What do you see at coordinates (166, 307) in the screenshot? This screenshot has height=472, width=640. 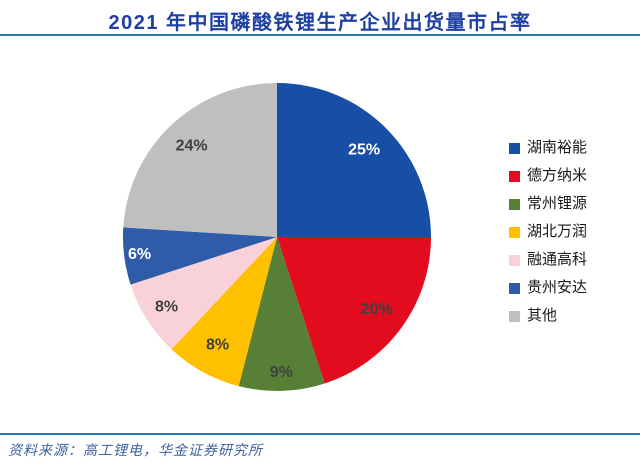 I see `pie-slice-label-4: 8%` at bounding box center [166, 307].